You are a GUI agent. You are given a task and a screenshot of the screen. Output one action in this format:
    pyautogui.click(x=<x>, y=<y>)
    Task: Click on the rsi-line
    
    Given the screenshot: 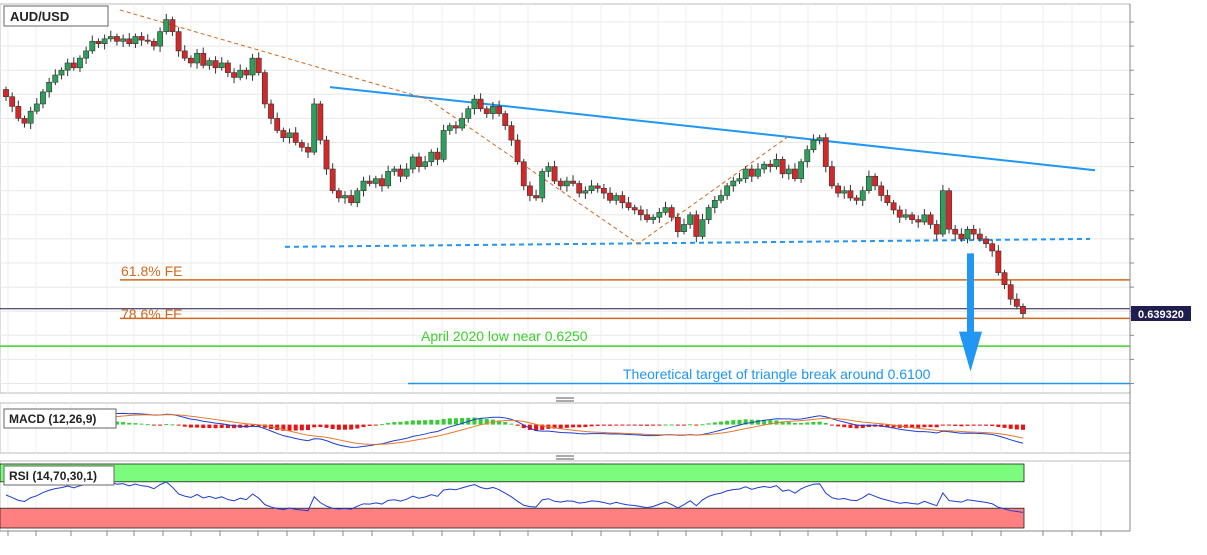 What is the action you would take?
    pyautogui.click(x=514, y=497)
    